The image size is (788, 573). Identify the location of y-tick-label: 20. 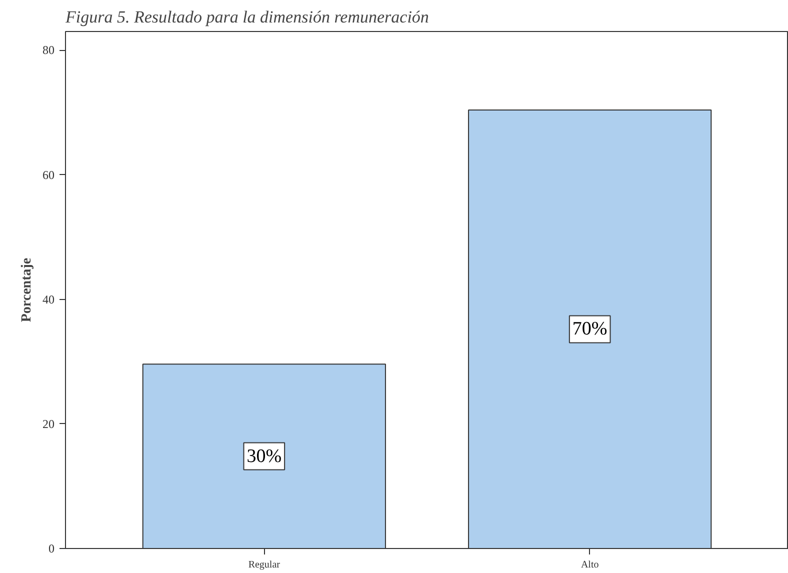
(48, 423).